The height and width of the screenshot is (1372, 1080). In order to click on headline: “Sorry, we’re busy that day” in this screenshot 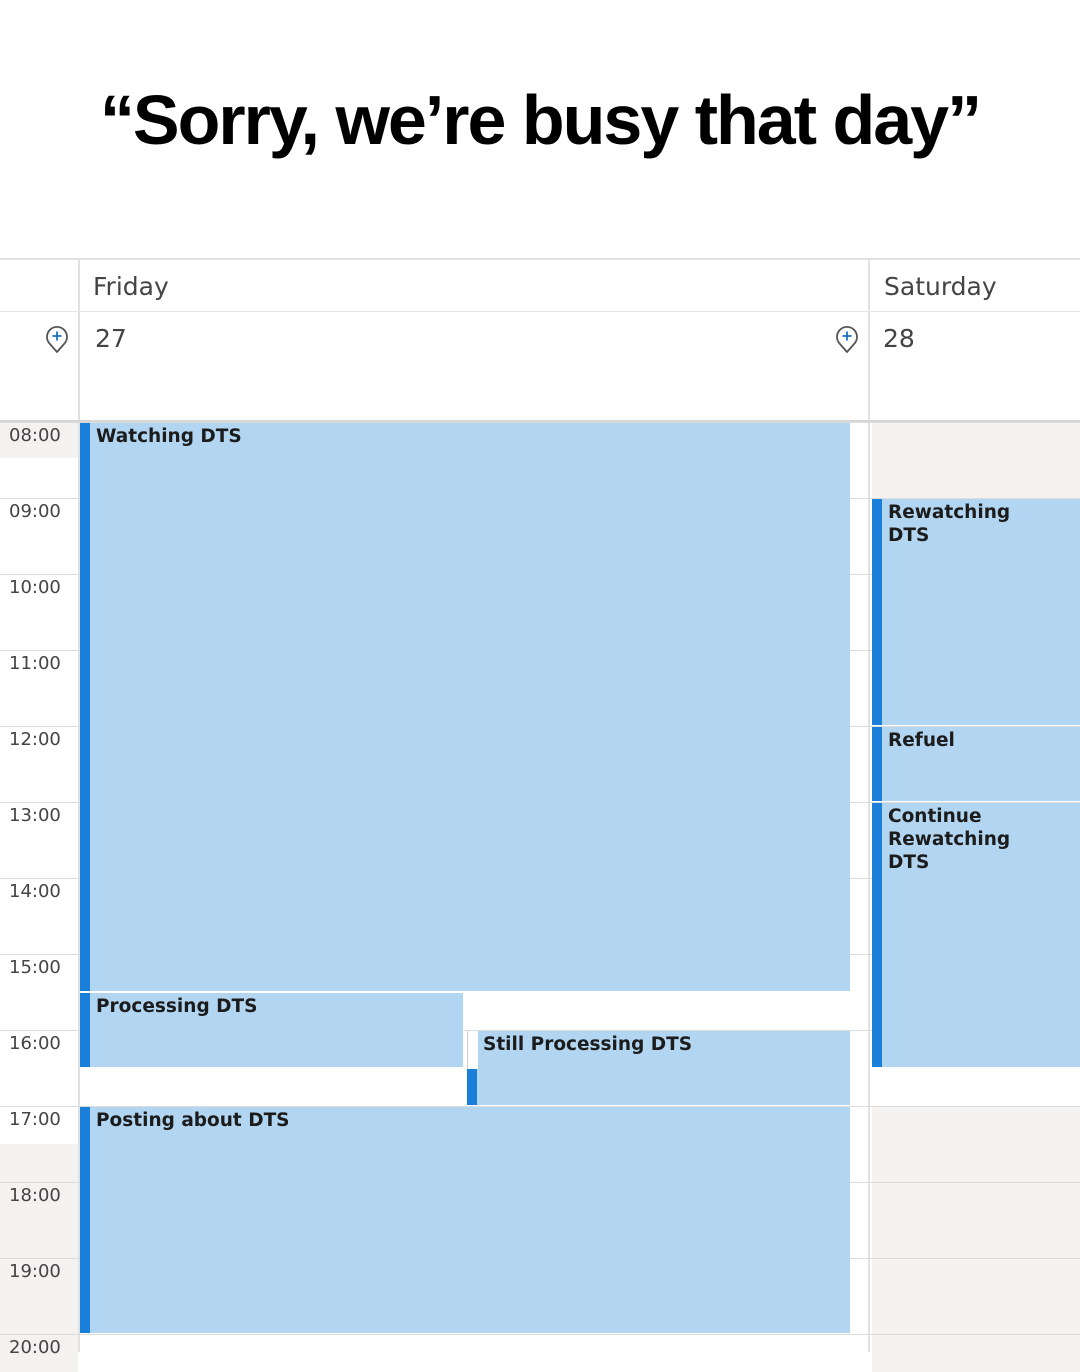, I will do `click(540, 120)`.